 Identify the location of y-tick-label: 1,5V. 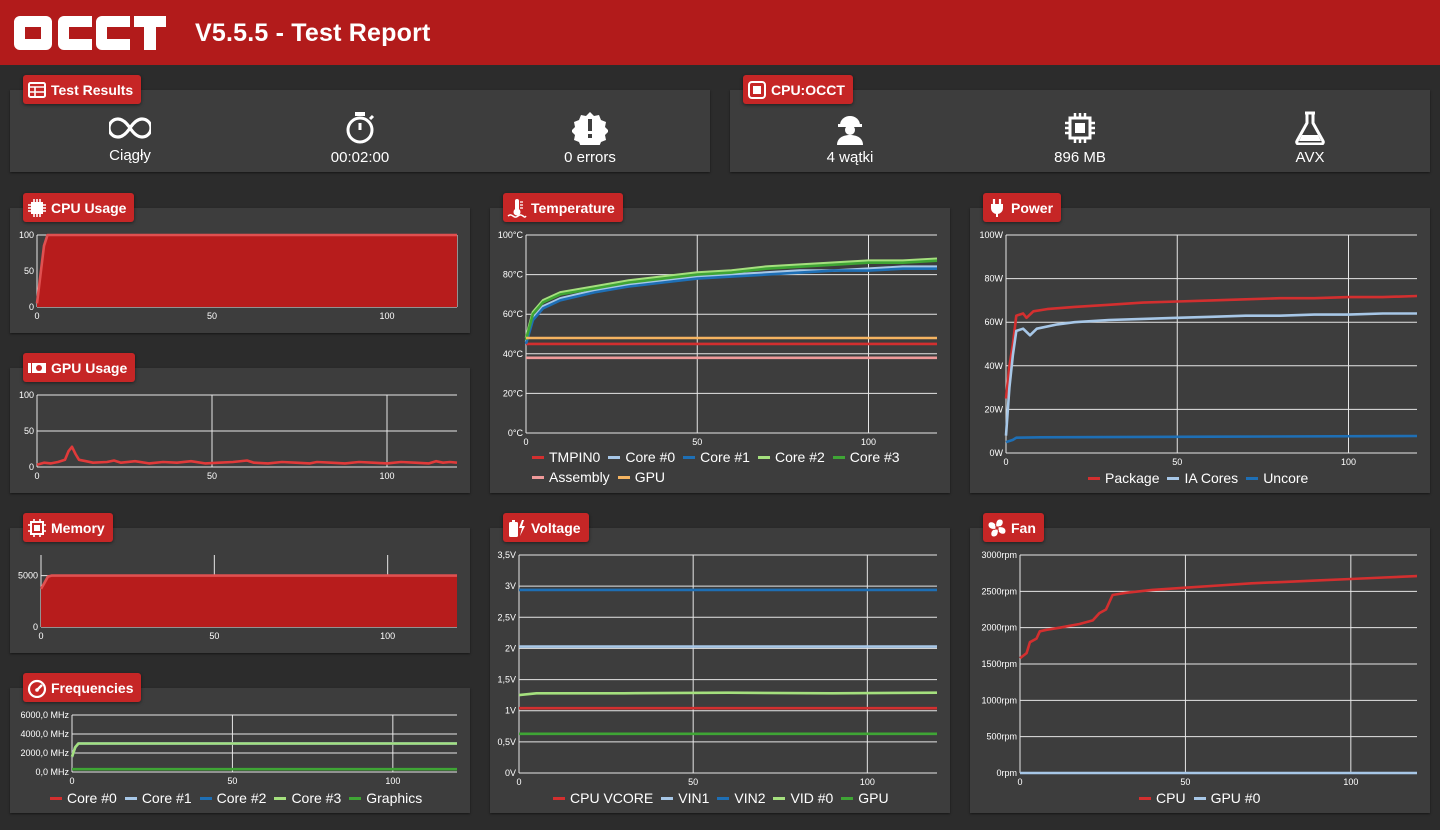
(506, 680).